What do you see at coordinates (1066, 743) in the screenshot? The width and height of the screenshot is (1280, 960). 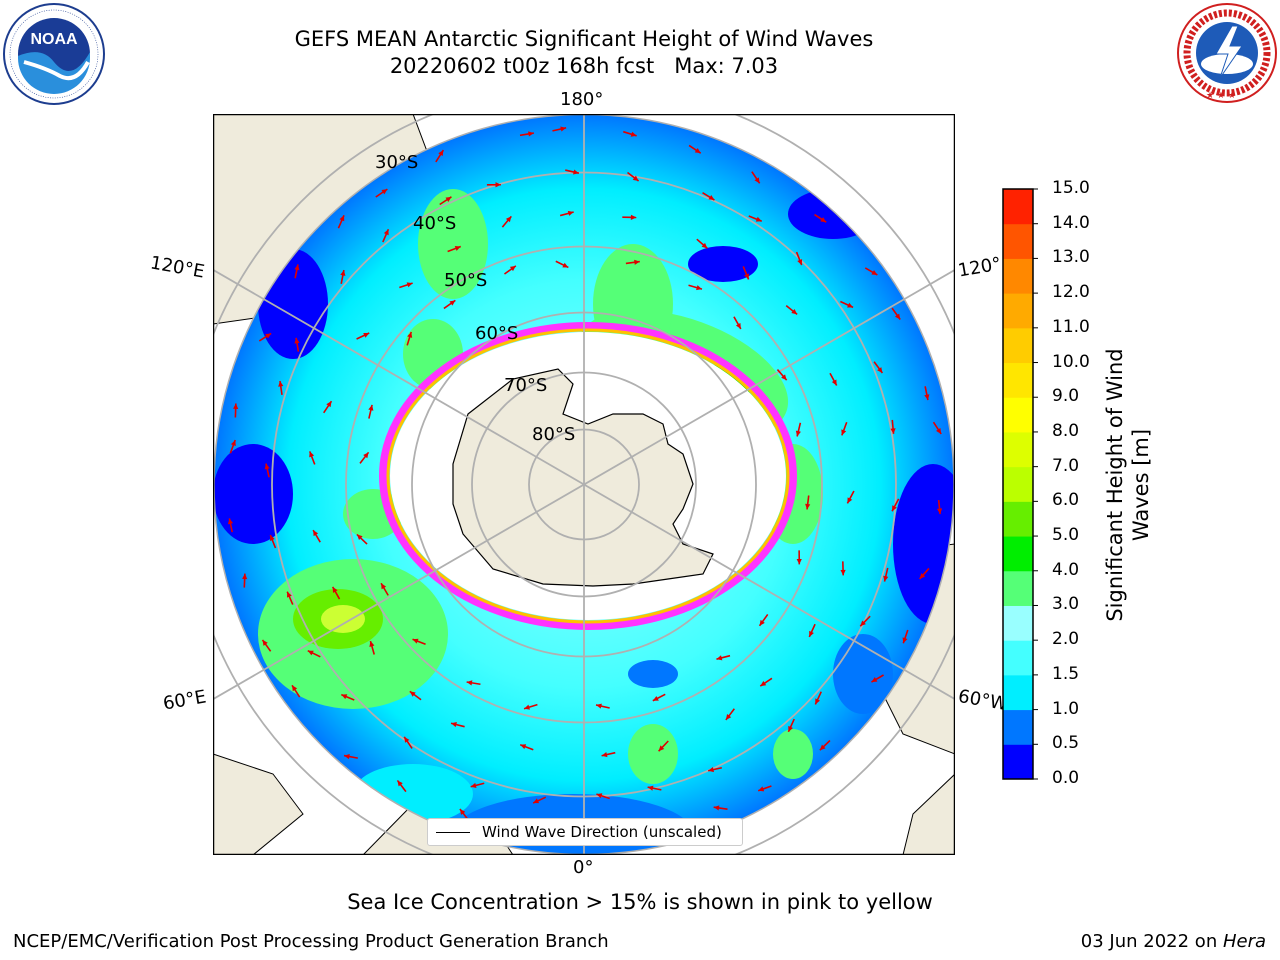 I see `colorbar-tick-label: 0.5` at bounding box center [1066, 743].